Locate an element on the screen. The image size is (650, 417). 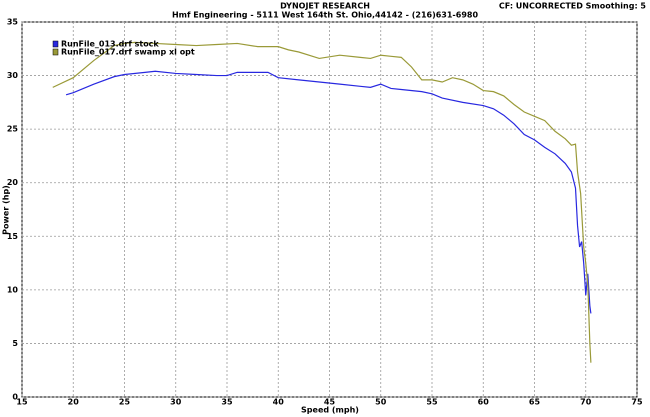
y-tick-label: 25 is located at coordinates (13, 129).